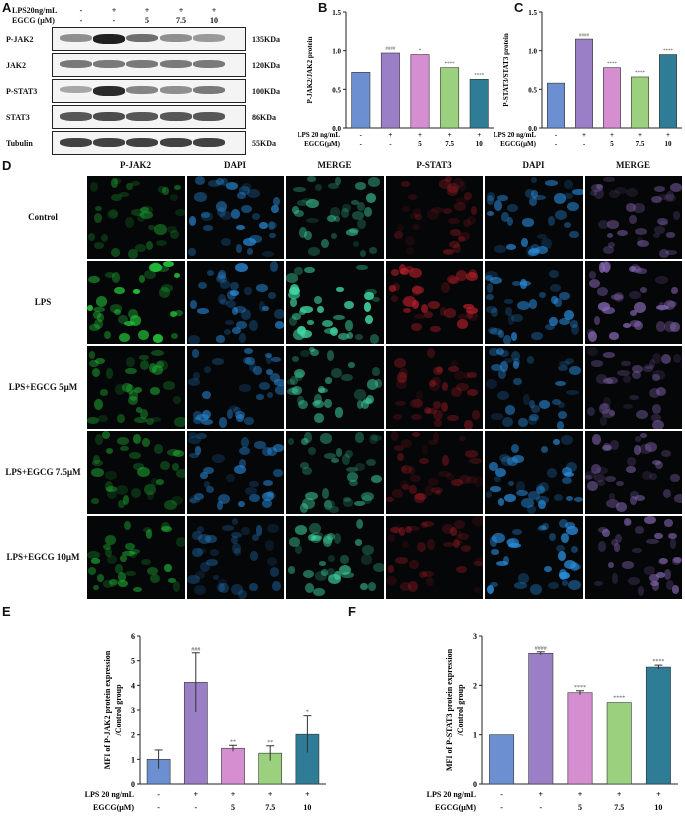 The width and height of the screenshot is (685, 828). Describe the element at coordinates (7, 7) in the screenshot. I see `panel-letter-a: A` at that location.